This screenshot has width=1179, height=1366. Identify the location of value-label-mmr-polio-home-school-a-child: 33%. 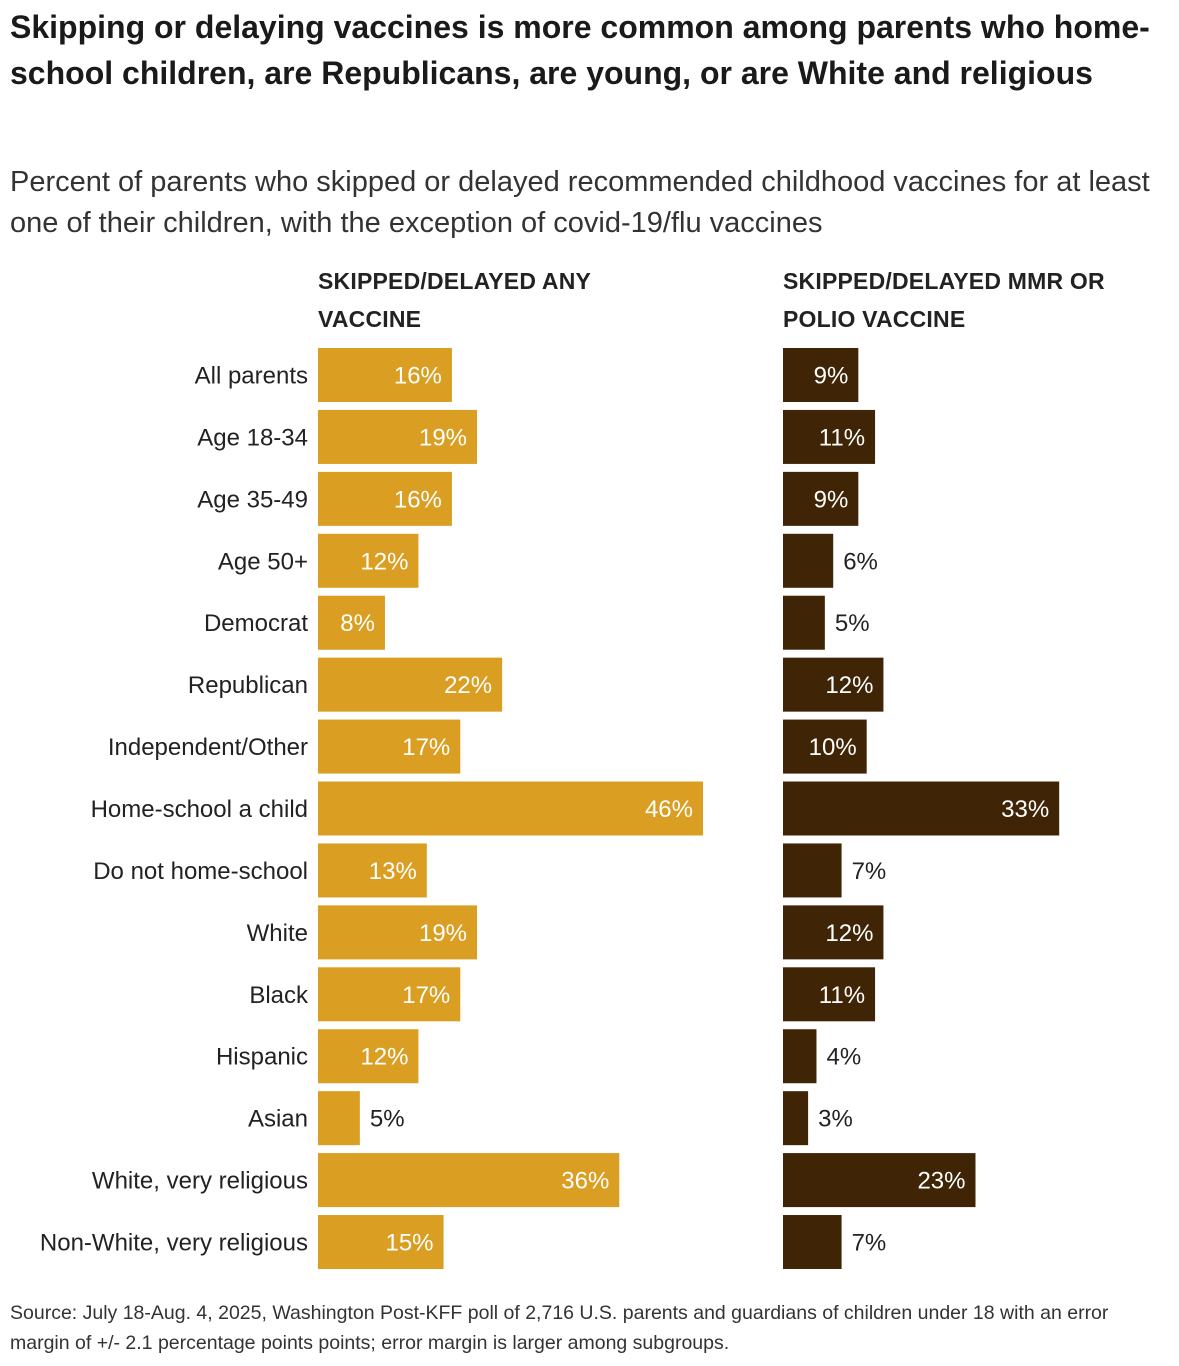
(1025, 809).